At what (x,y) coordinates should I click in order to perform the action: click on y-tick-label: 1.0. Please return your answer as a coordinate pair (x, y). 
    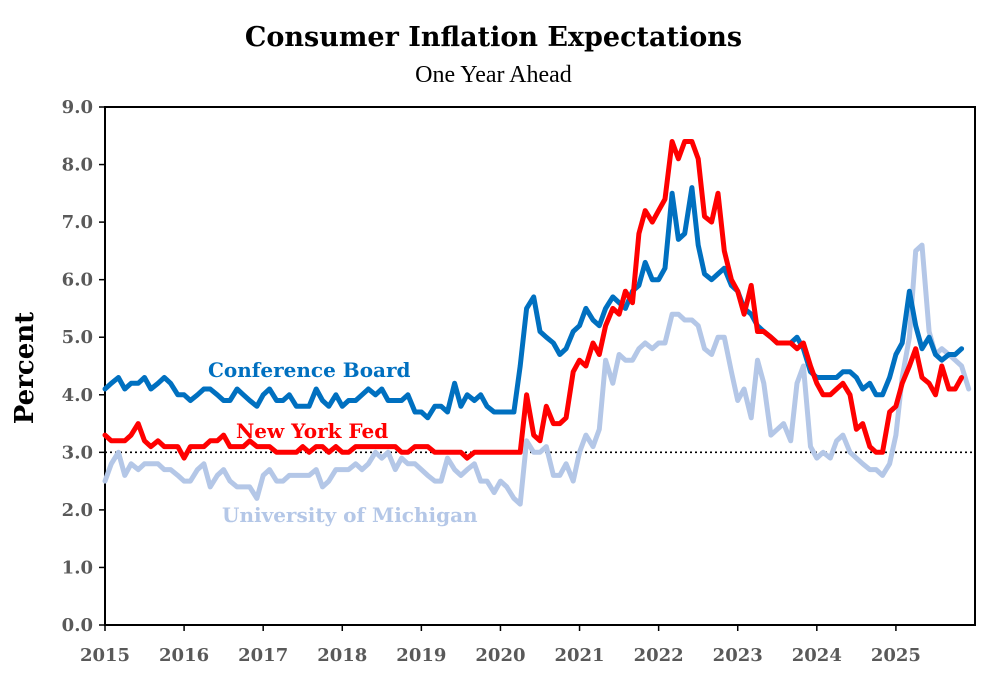
    Looking at the image, I should click on (77, 567).